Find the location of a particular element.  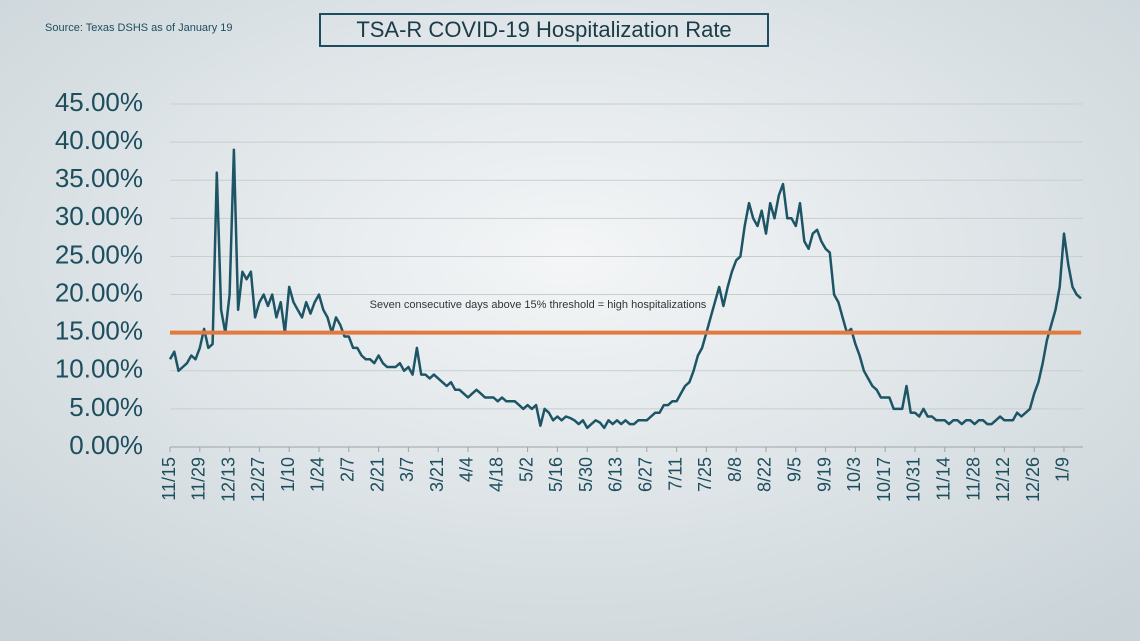

x-tick-label: 9/19 is located at coordinates (824, 474).